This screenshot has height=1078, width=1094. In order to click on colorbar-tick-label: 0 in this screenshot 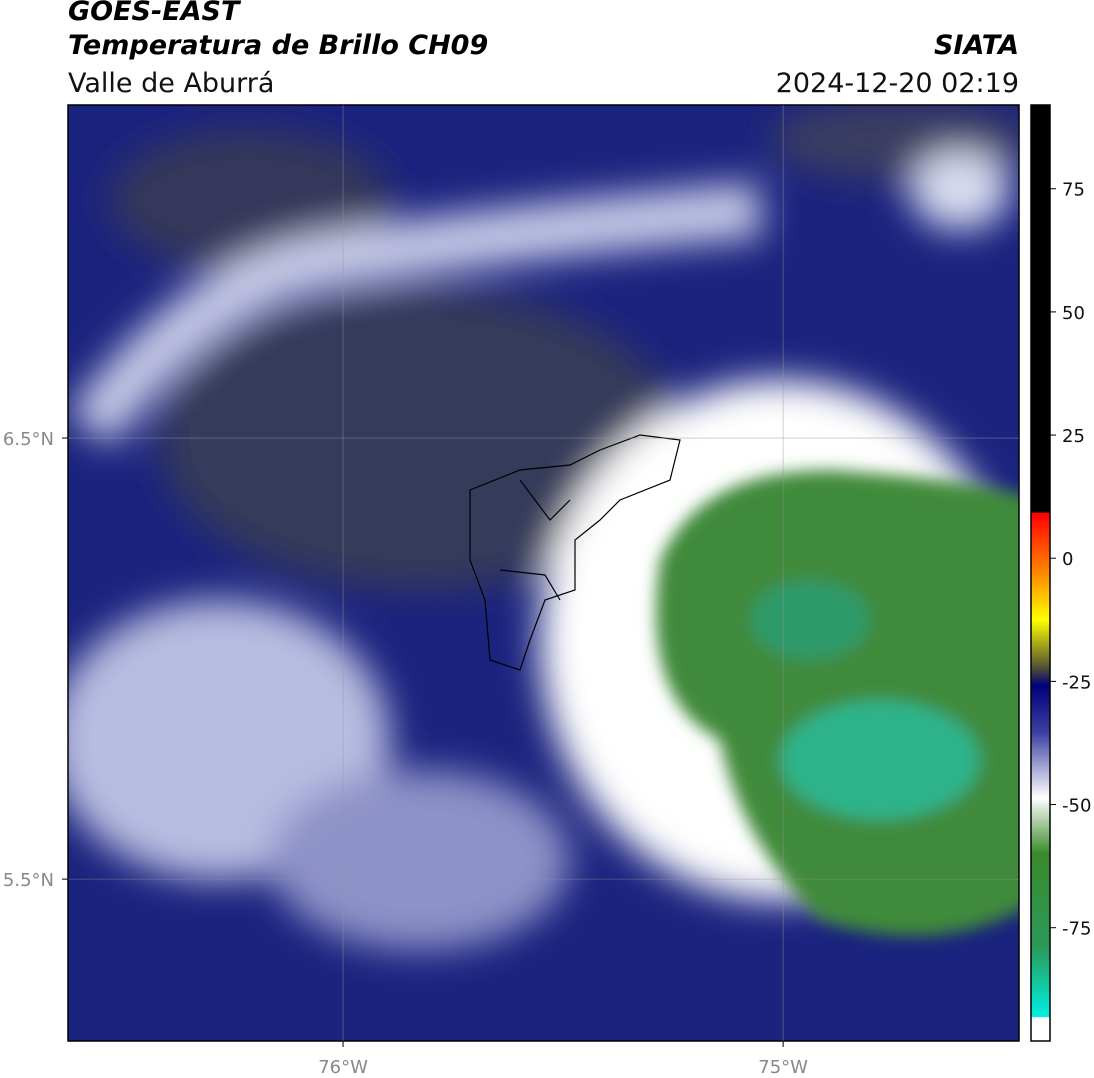, I will do `click(1067, 559)`.